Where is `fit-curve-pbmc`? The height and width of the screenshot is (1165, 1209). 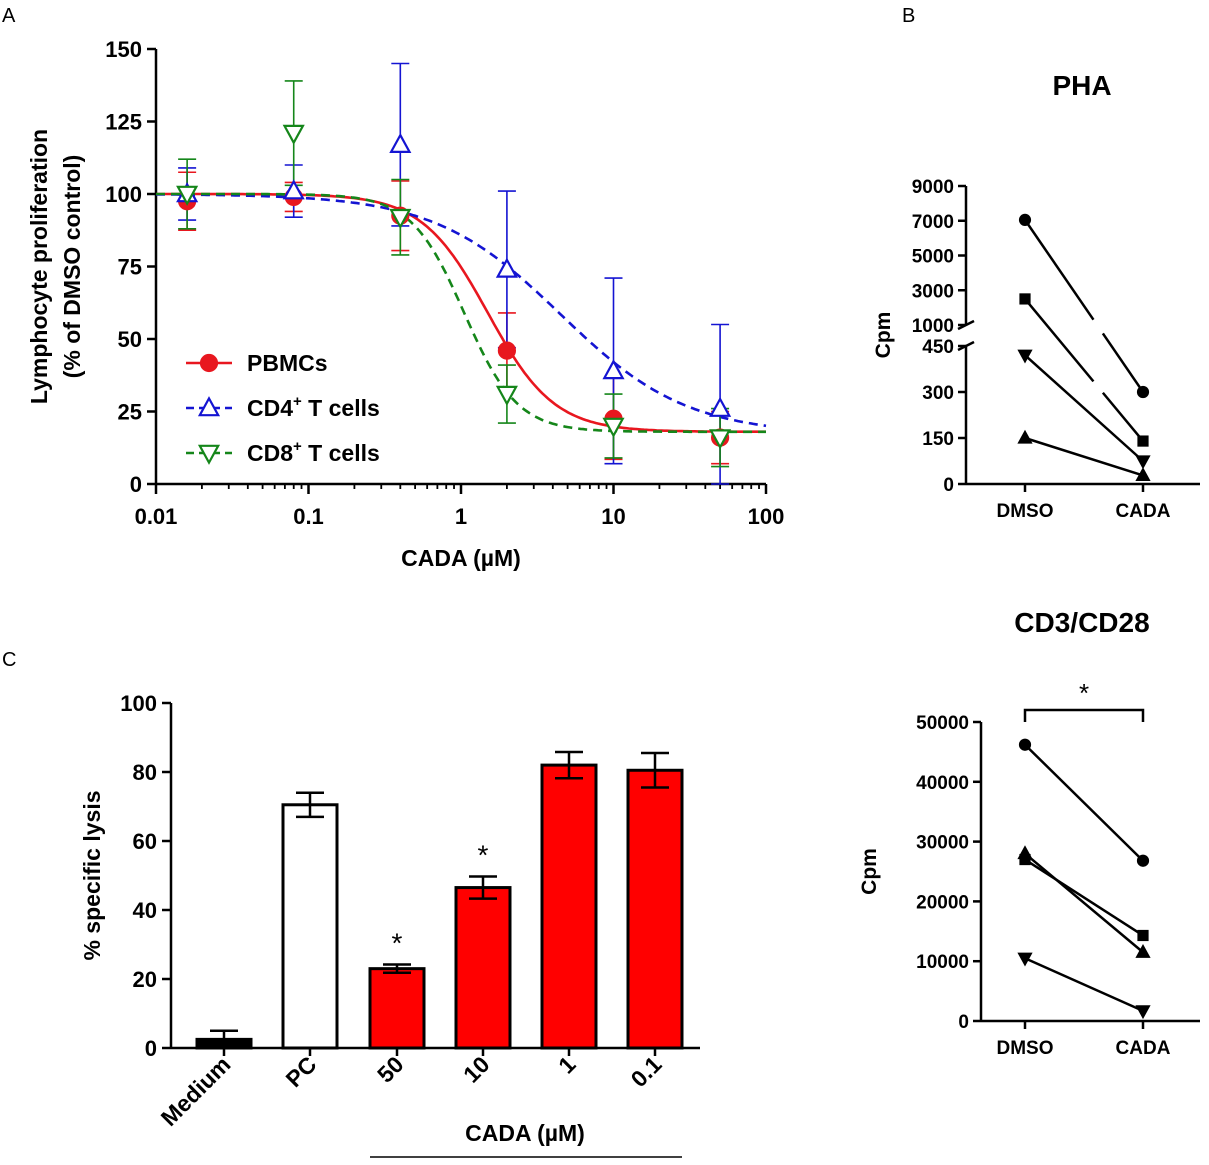 fit-curve-pbmc is located at coordinates (461, 312).